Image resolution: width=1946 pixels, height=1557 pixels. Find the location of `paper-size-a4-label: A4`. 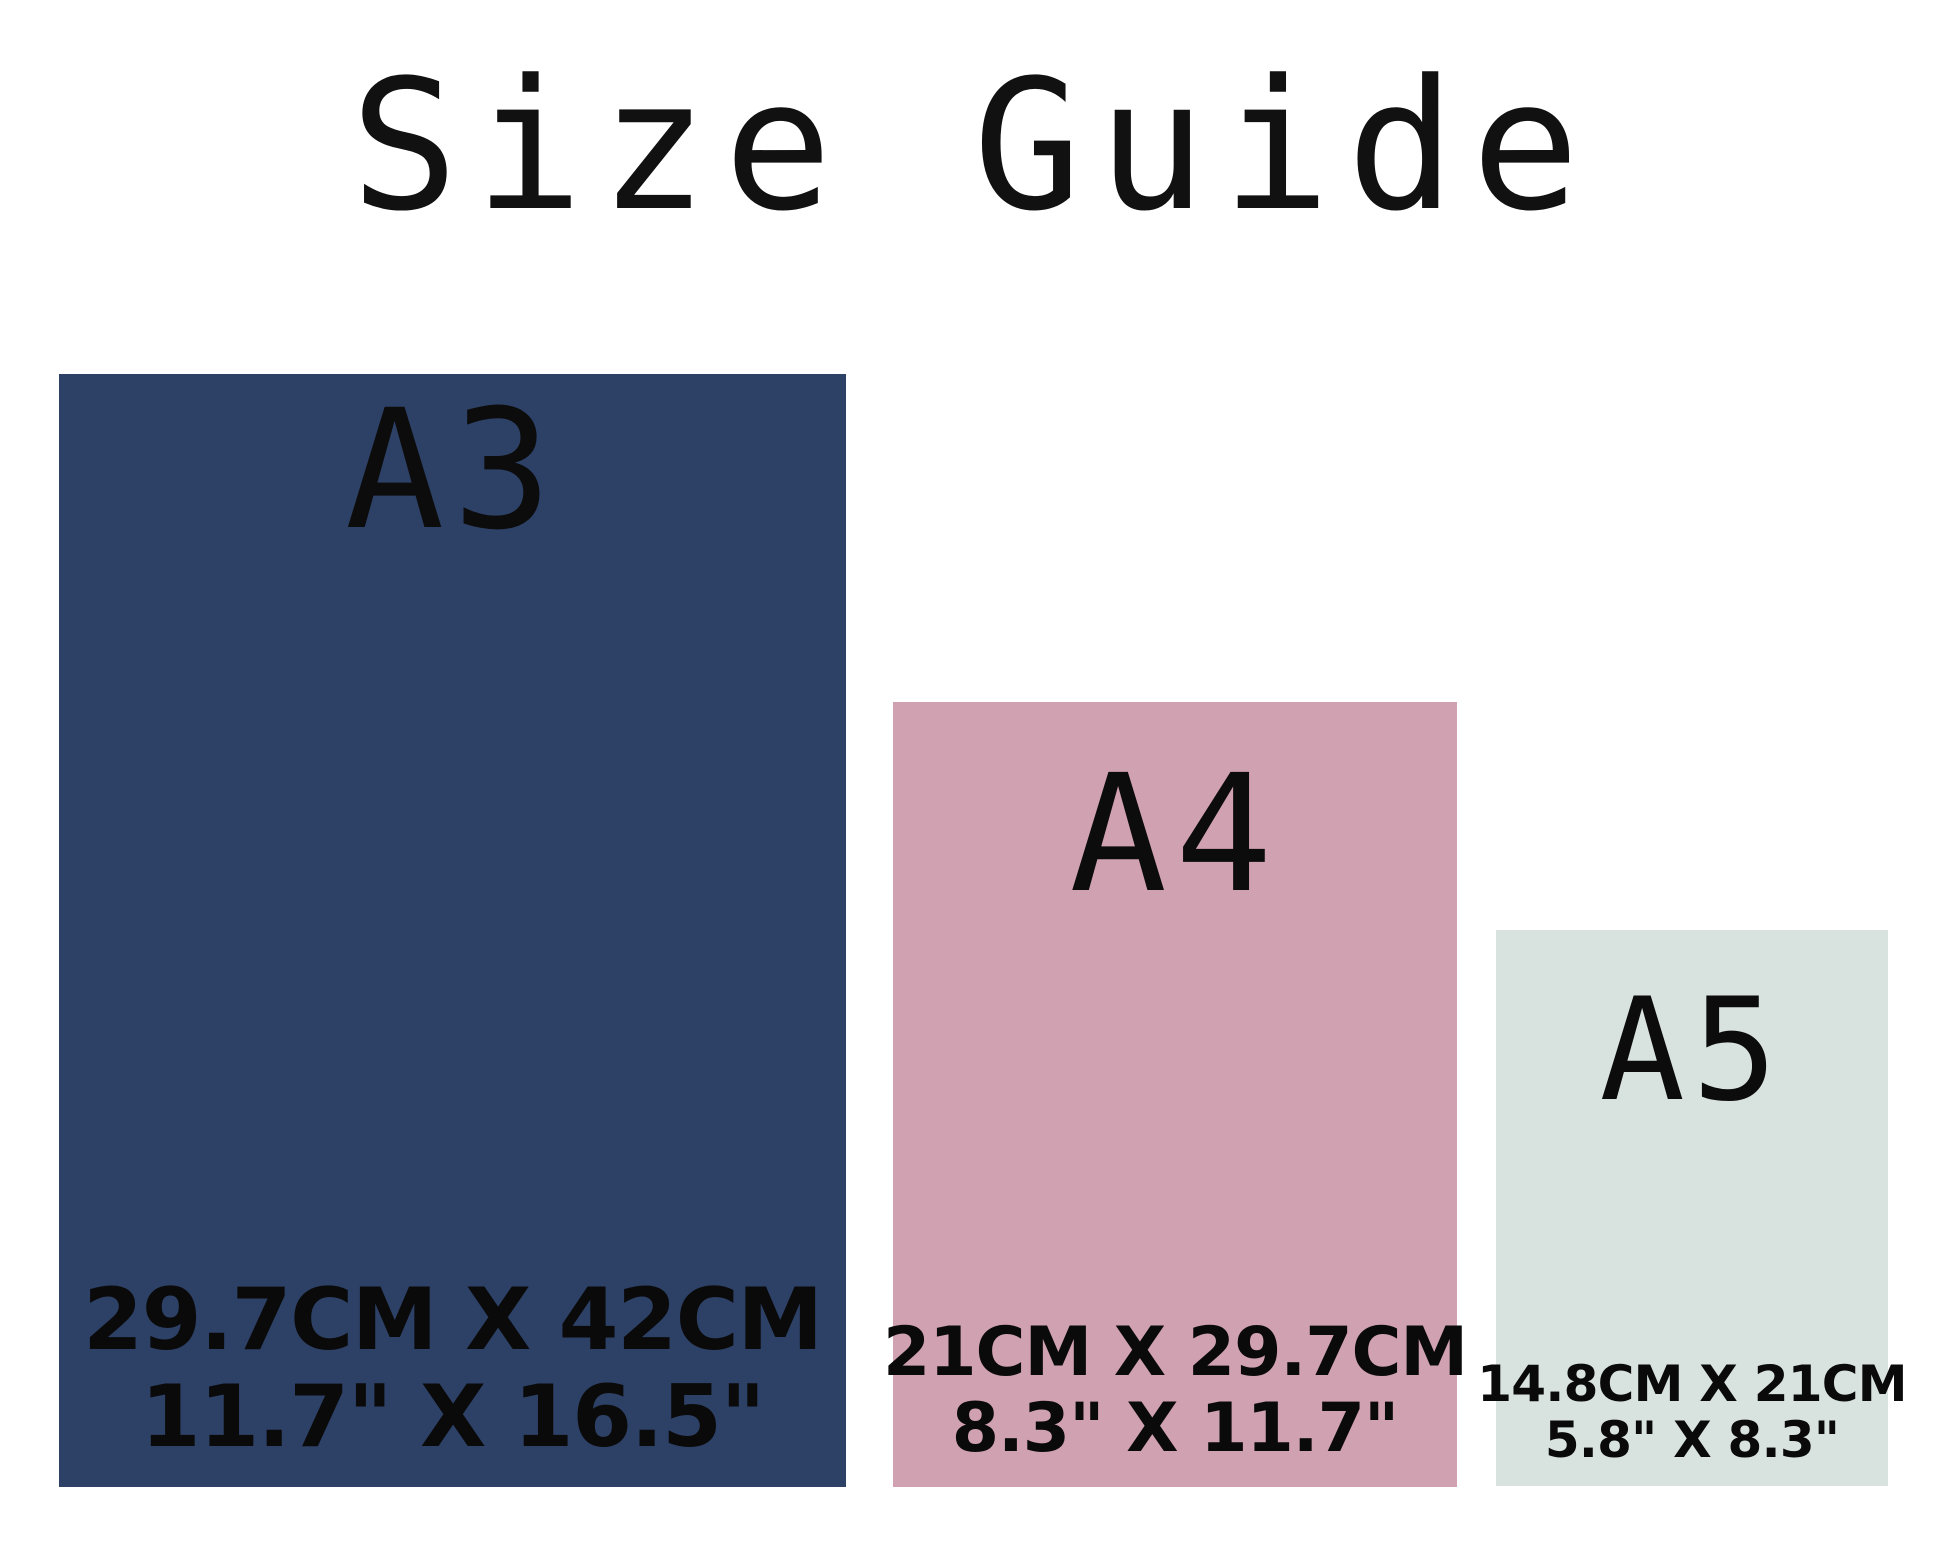

paper-size-a4-label: A4 is located at coordinates (1175, 835).